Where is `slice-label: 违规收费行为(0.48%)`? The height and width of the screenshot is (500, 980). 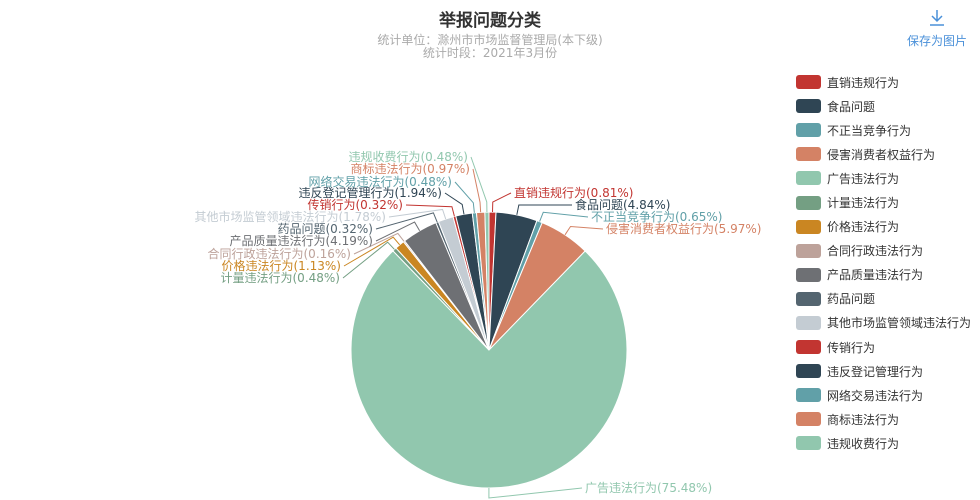 slice-label: 违规收费行为(0.48%) is located at coordinates (409, 156).